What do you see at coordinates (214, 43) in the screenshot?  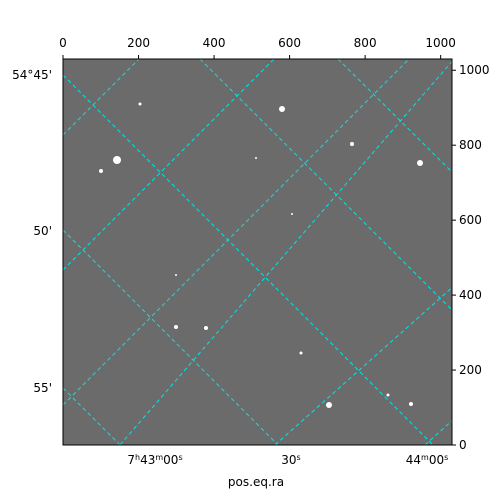 I see `x-tick-label: 400` at bounding box center [214, 43].